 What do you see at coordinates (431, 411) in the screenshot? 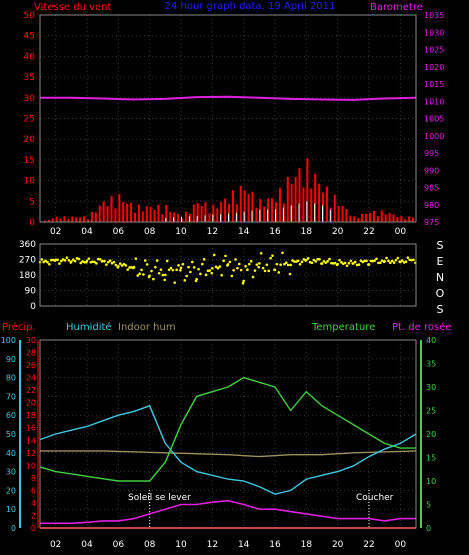
I see `temp-y-tick-label: 25` at bounding box center [431, 411].